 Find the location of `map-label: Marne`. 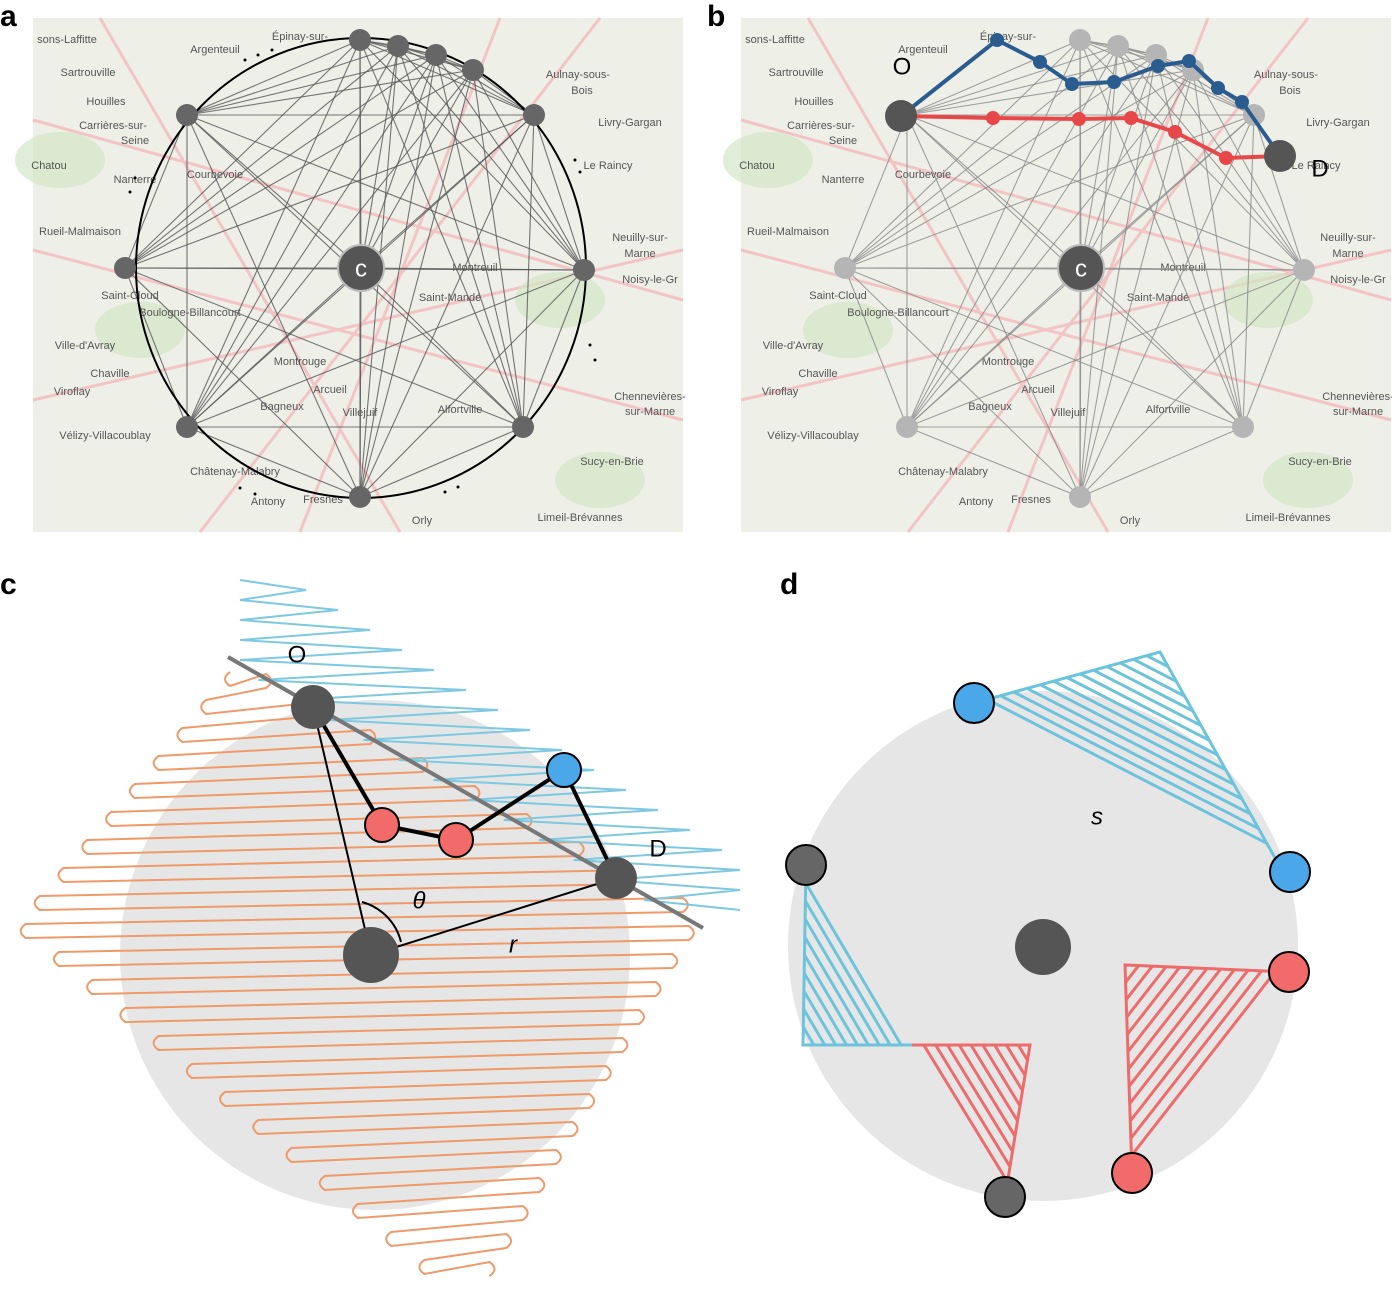

map-label: Marne is located at coordinates (639, 254).